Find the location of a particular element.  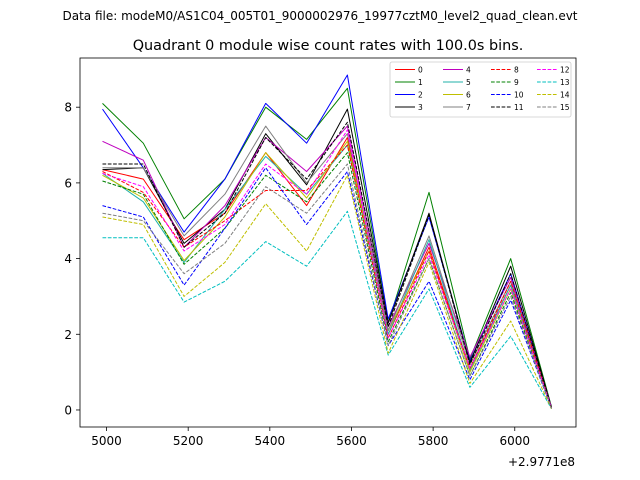

legend-label-3: 3 is located at coordinates (420, 107).